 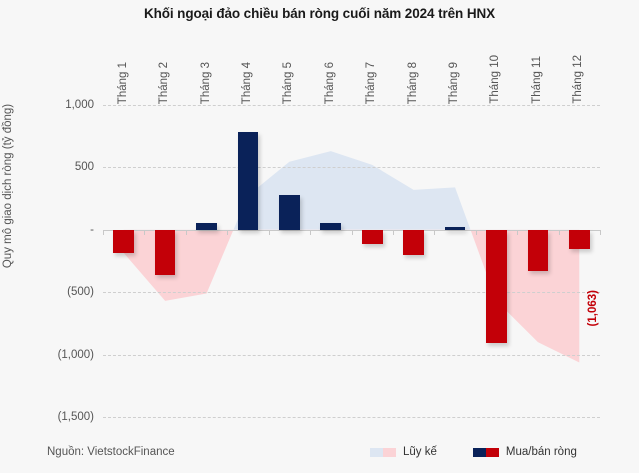 I want to click on y-axis-tick-label: 500, so click(x=84, y=167).